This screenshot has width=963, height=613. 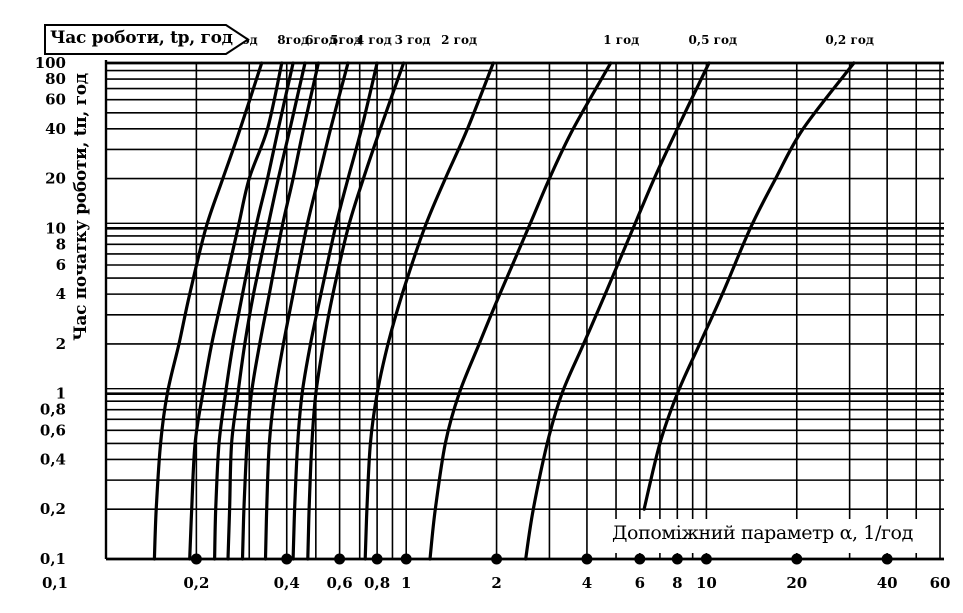 I want to click on x-tick-label: 0,8, so click(x=377, y=583).